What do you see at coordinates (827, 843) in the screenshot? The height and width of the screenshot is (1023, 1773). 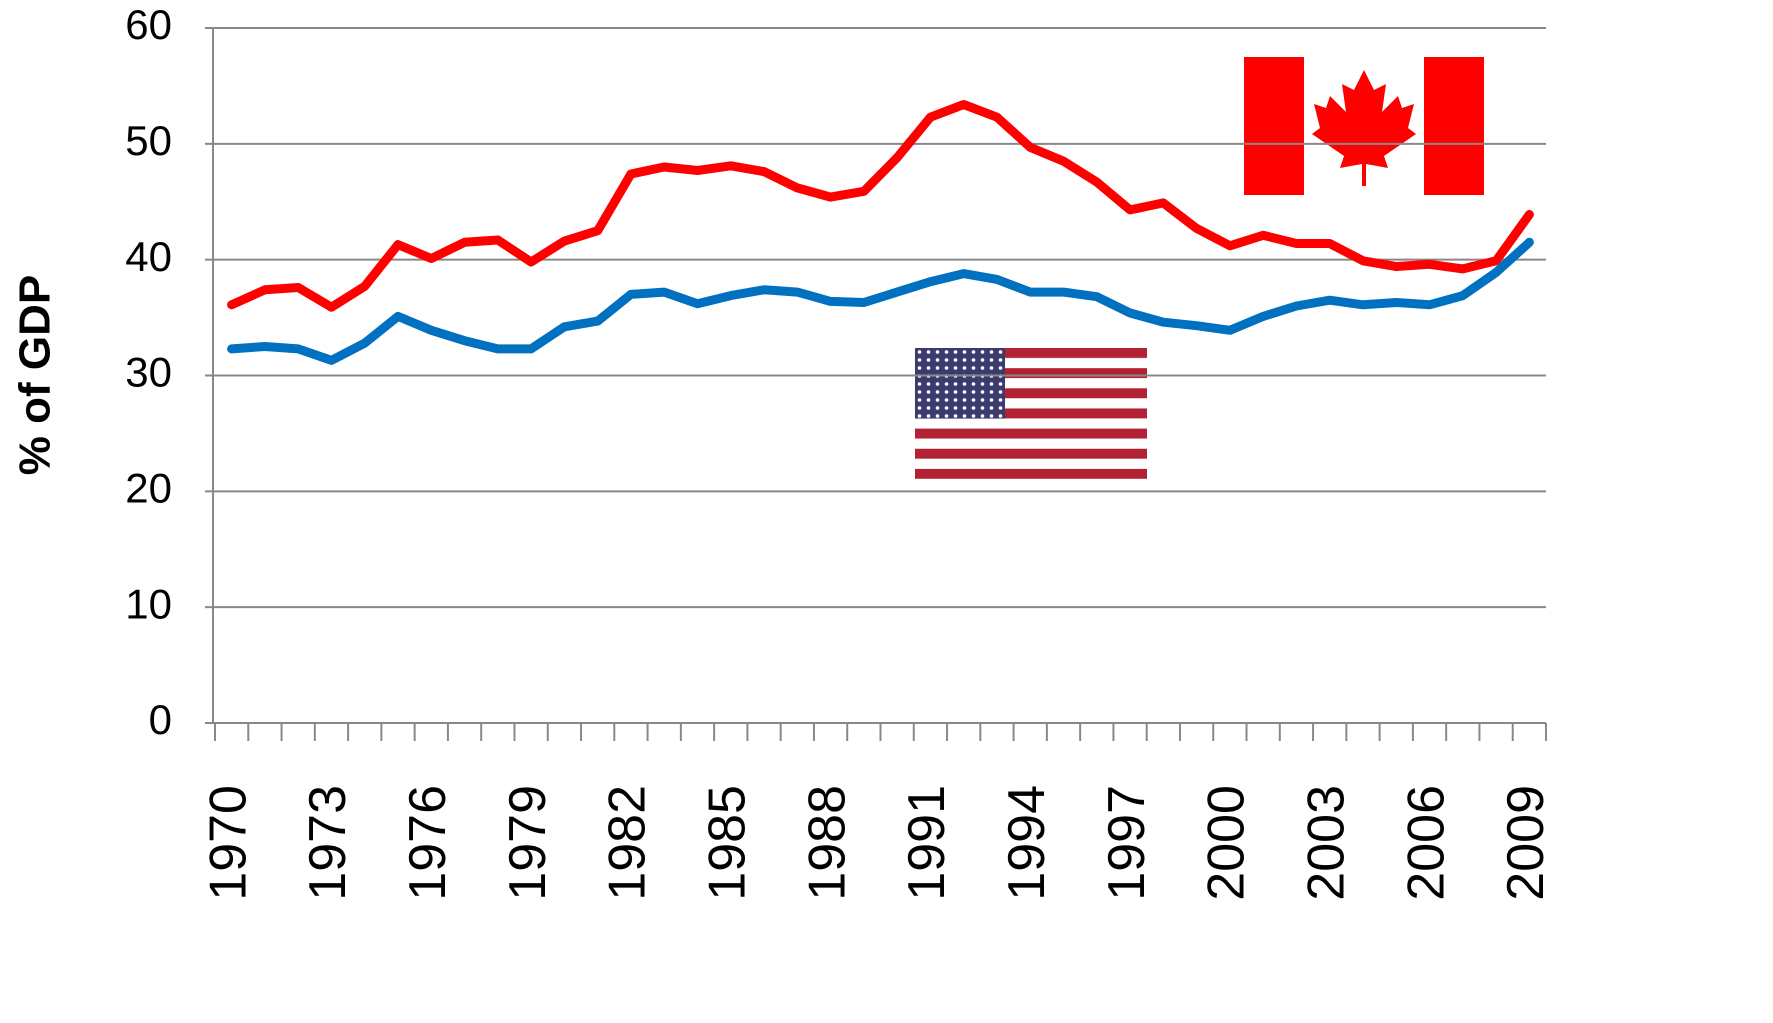 I see `x-tick-label: 1988` at bounding box center [827, 843].